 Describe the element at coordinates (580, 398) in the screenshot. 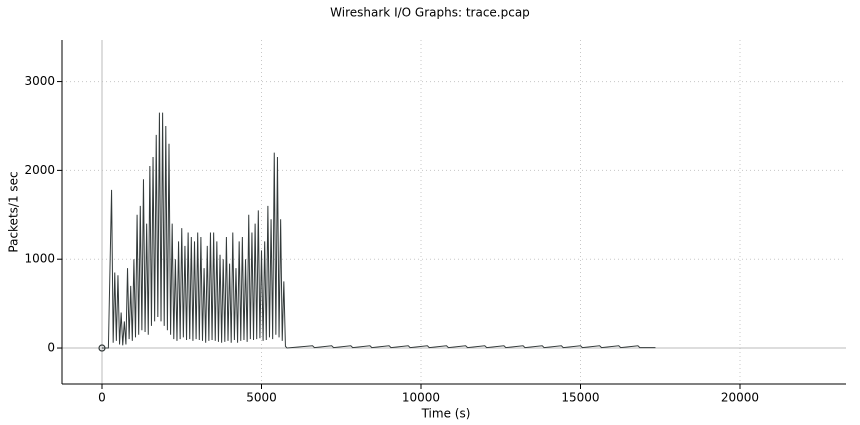

I see `x-tick-label: 15000` at that location.